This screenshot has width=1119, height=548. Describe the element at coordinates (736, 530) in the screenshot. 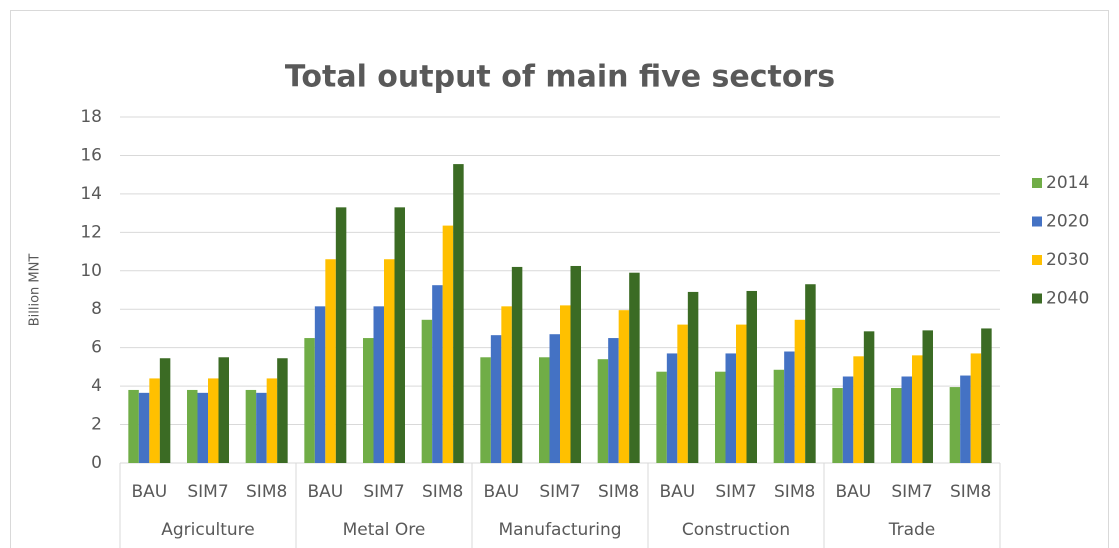

I see `group-label: Construction` at that location.